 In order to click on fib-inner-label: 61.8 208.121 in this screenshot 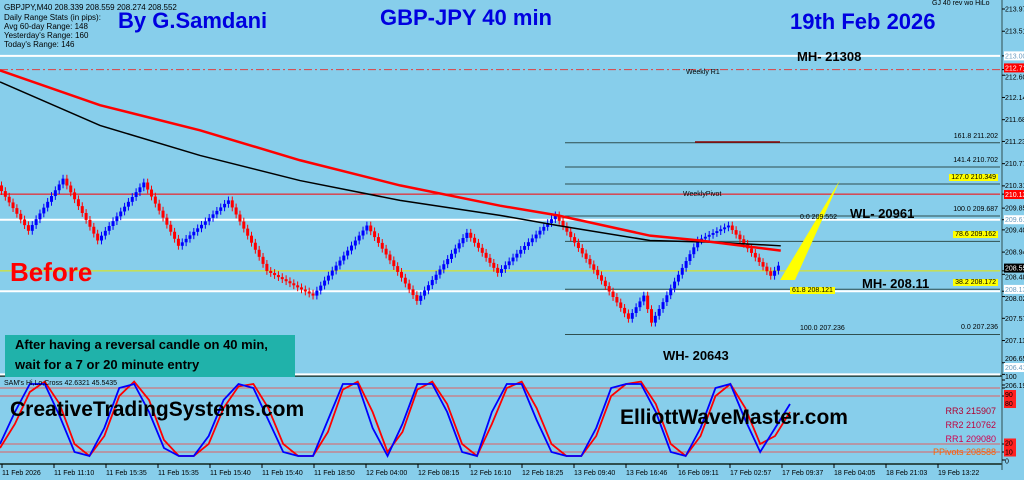, I will do `click(812, 290)`.